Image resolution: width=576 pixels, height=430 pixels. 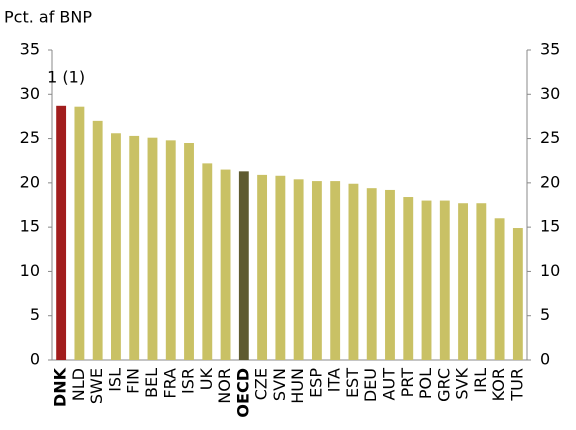 I want to click on y2-tick-label: 25, so click(x=550, y=137).